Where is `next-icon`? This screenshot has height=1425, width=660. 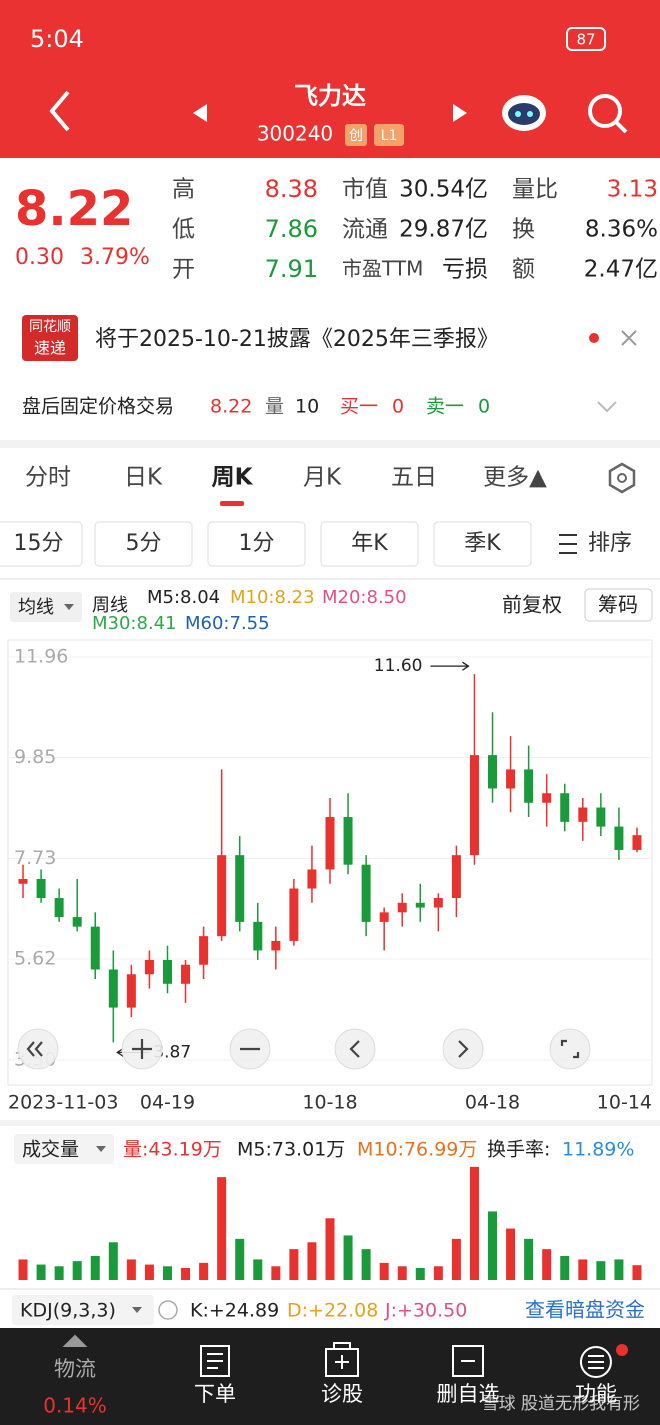
next-icon is located at coordinates (460, 113).